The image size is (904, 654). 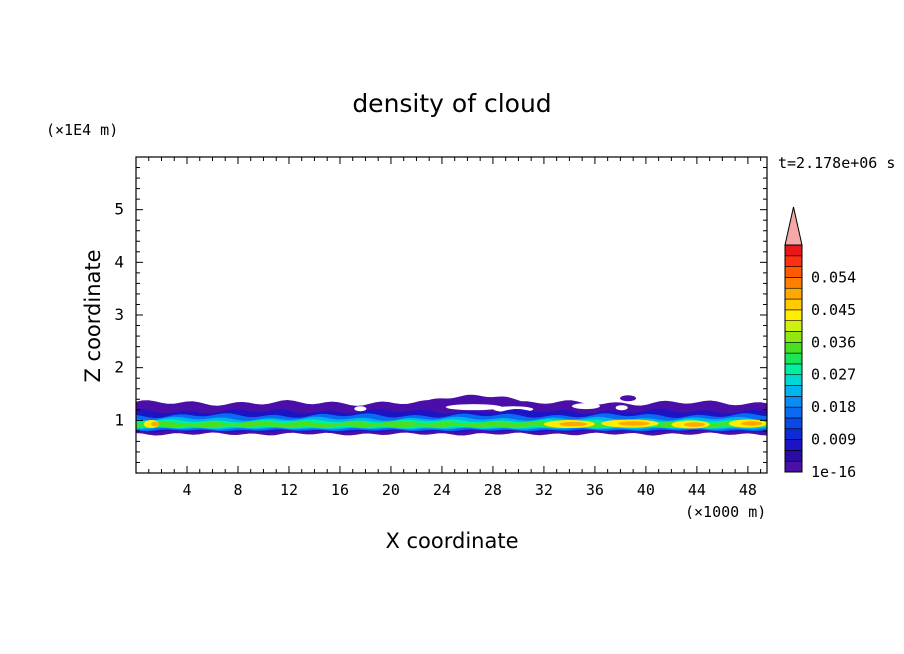 What do you see at coordinates (451, 541) in the screenshot?
I see `x-axis-label: X coordinate` at bounding box center [451, 541].